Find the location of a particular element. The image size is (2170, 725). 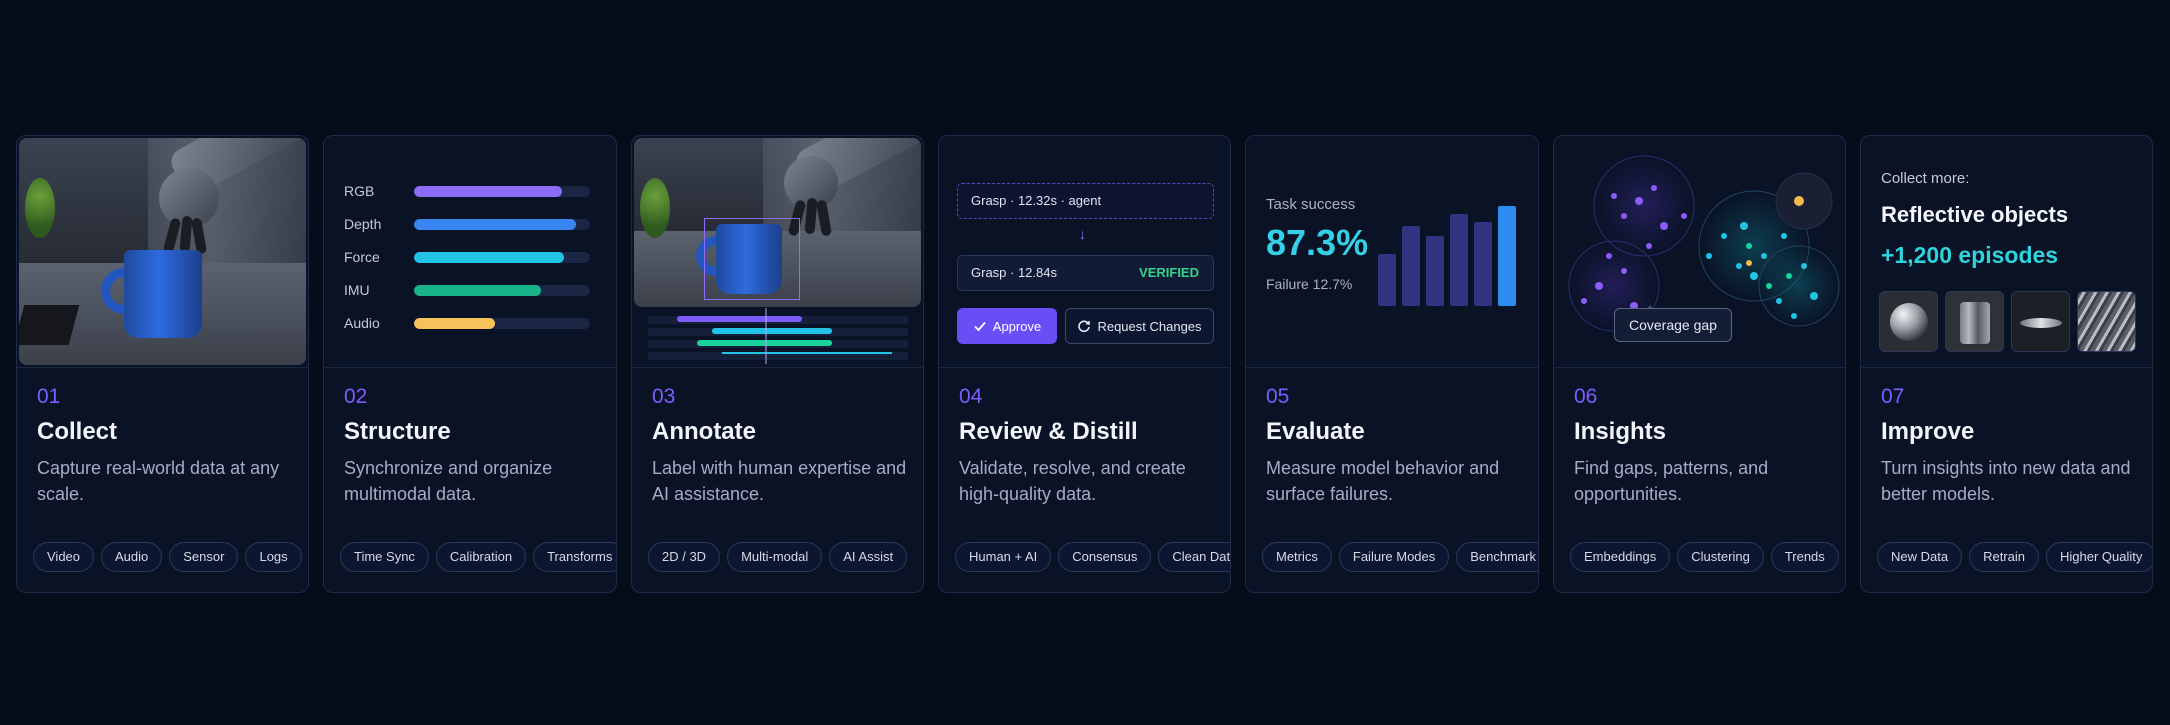

request-changes-button: Request Changes is located at coordinates (1139, 326).